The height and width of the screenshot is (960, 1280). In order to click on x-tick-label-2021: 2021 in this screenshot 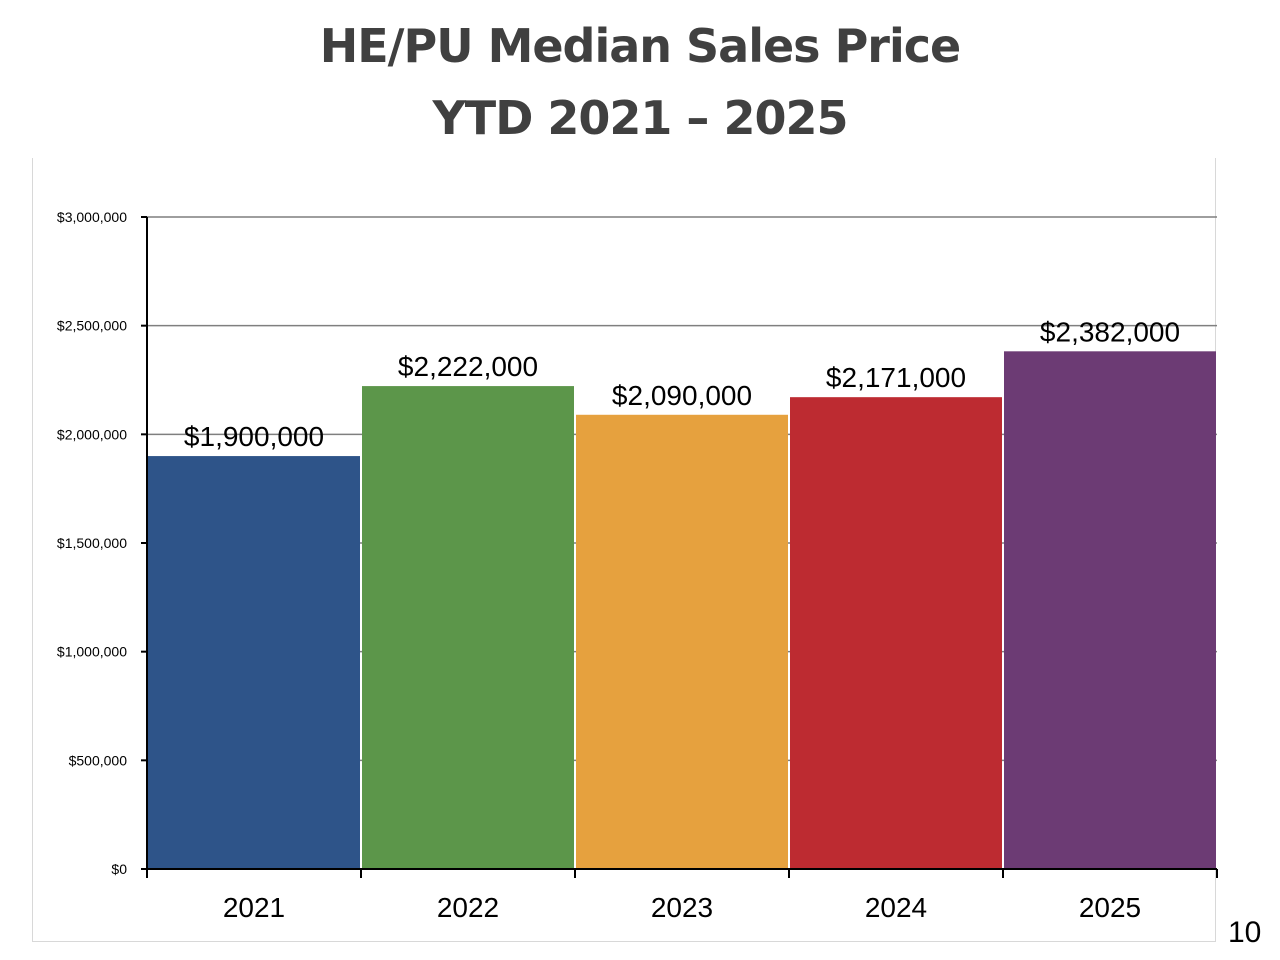, I will do `click(254, 907)`.